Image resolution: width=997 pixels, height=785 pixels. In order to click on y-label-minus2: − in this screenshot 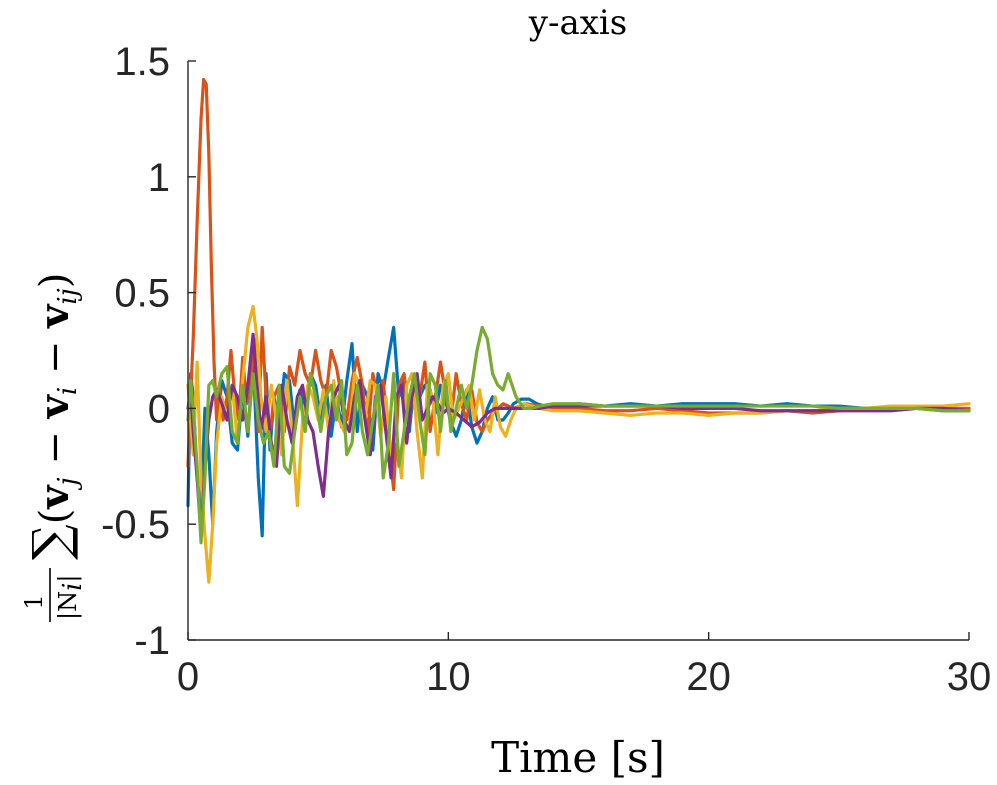, I will do `click(55, 357)`.